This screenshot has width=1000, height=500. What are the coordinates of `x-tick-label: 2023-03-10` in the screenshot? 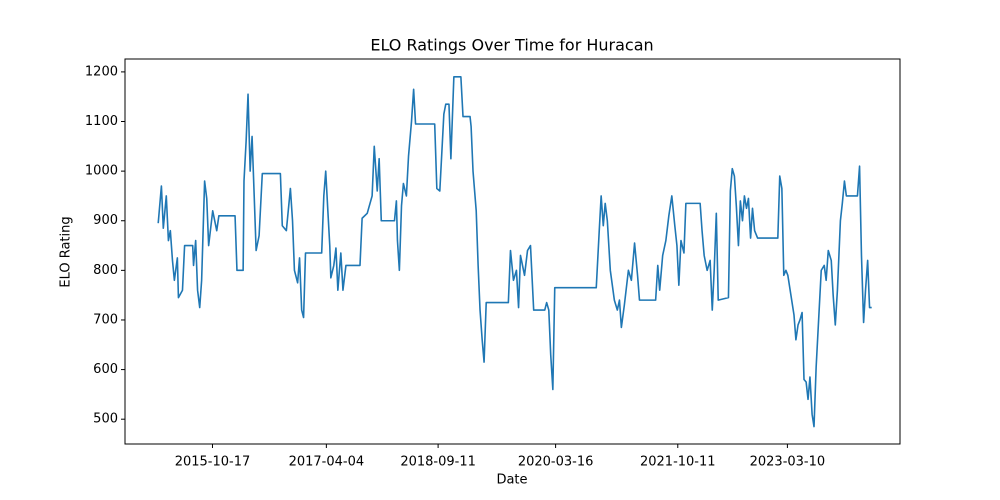 It's located at (788, 462).